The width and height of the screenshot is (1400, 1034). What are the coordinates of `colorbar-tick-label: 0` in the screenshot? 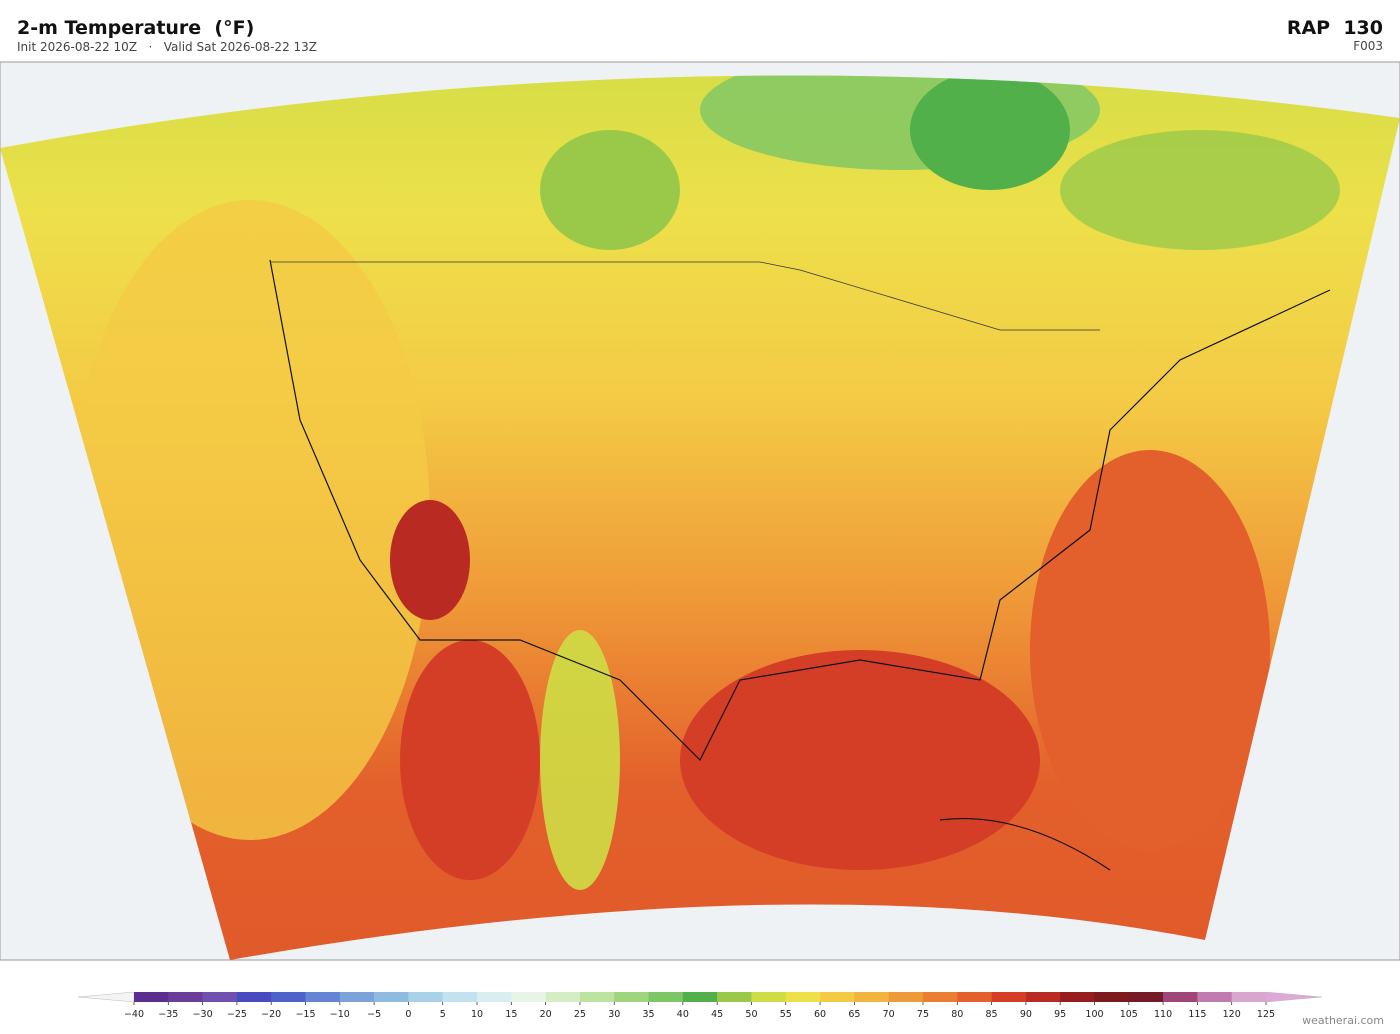 It's located at (408, 1014).